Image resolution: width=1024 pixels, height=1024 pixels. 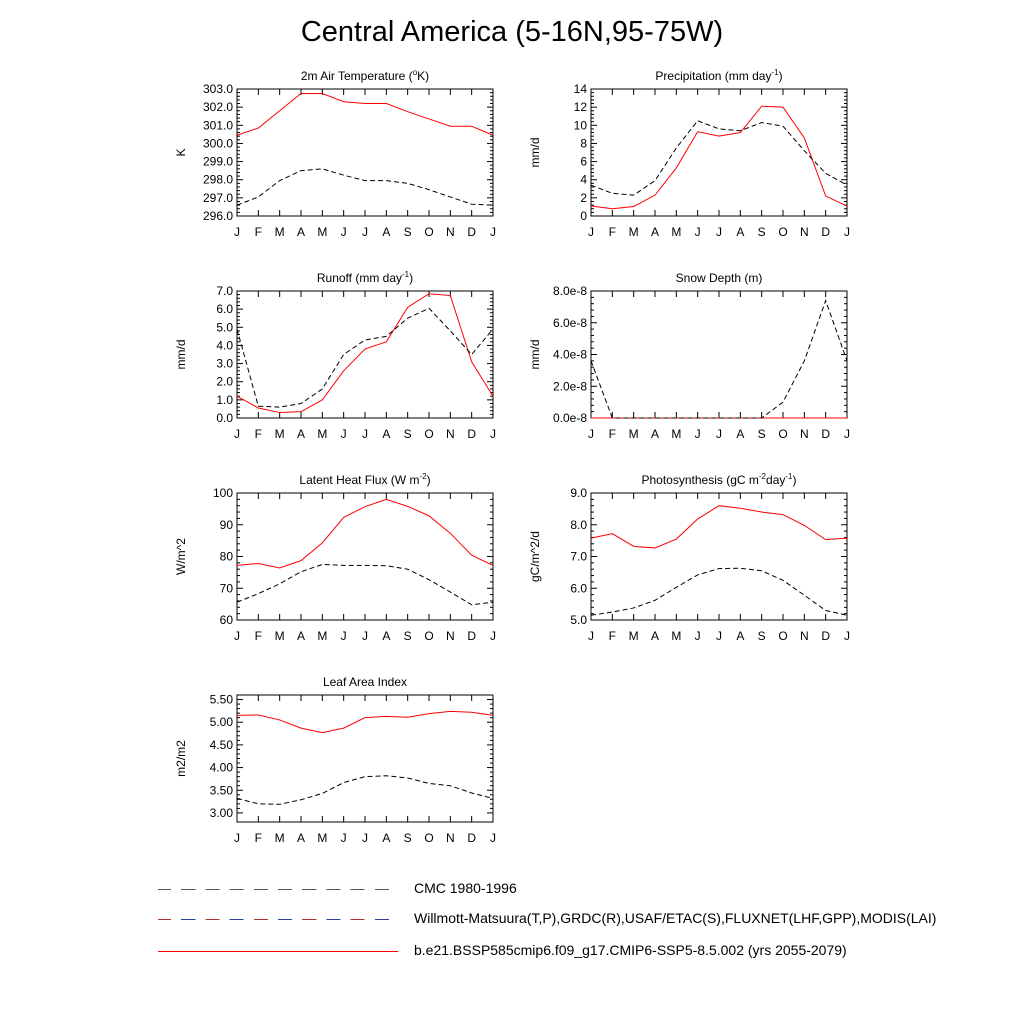 What do you see at coordinates (218, 198) in the screenshot?
I see `y-tick-label: 297.0` at bounding box center [218, 198].